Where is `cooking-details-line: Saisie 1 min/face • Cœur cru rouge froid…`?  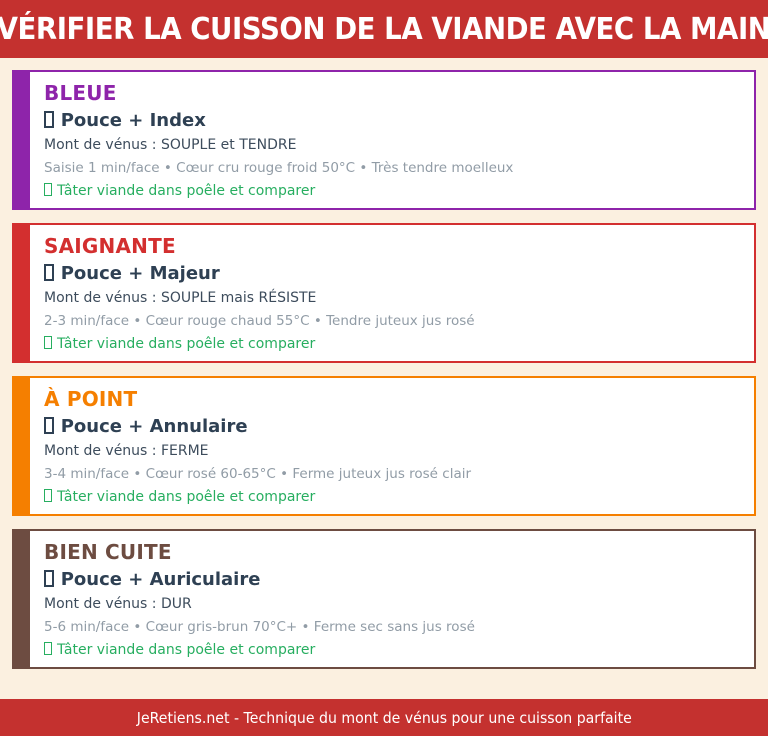 cooking-details-line: Saisie 1 min/face • Cœur cru rouge froid… is located at coordinates (279, 168).